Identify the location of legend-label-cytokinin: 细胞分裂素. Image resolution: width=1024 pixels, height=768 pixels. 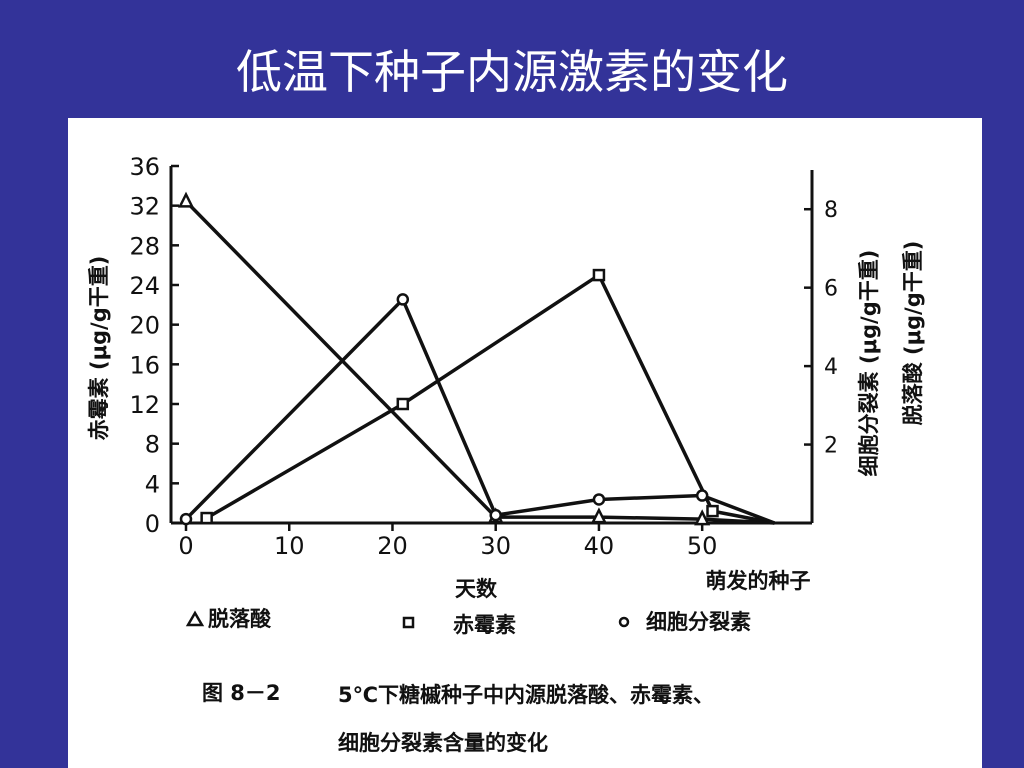
(698, 622).